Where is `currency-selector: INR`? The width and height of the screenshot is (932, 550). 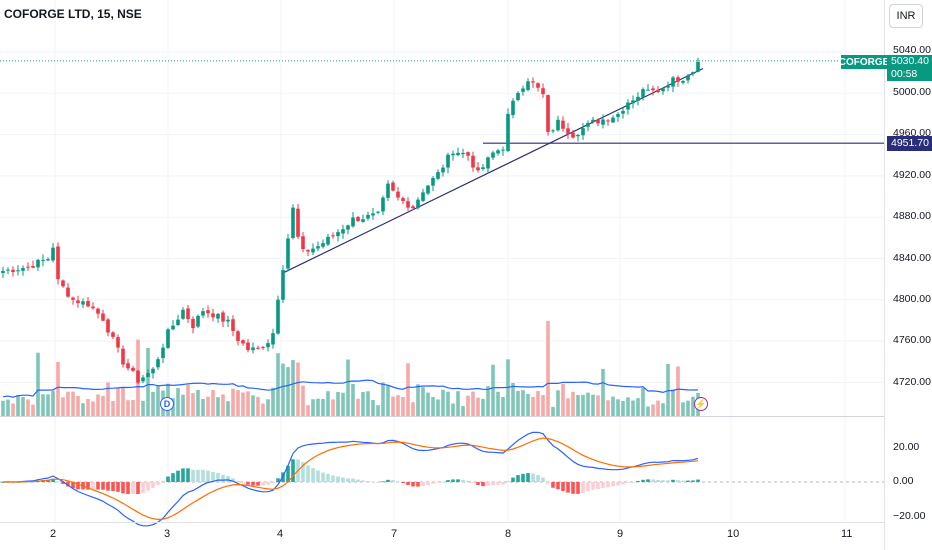 currency-selector: INR is located at coordinates (906, 16).